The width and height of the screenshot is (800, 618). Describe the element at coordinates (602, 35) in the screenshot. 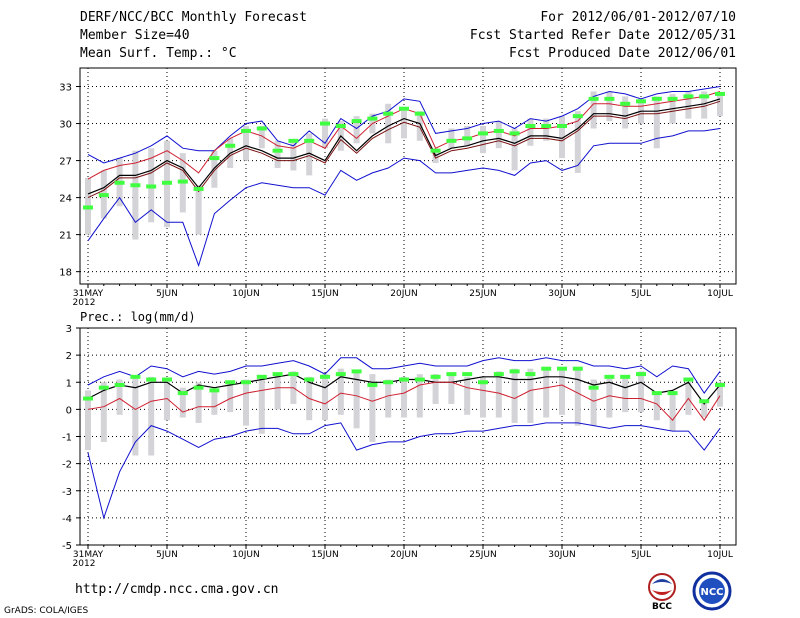

I see `refer-date: Fcst Started Refer Date 2012/05/31` at that location.